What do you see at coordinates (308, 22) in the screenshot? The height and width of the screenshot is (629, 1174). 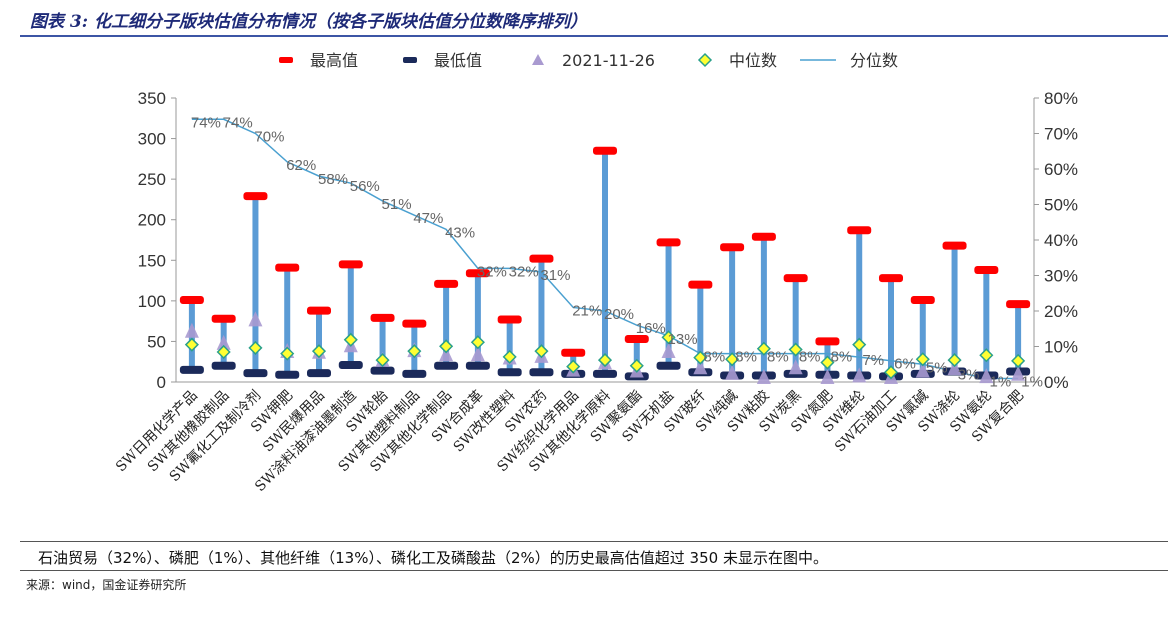 I see `page-title: 图表 3: 化工细分子版块估值分布情况（按各子版块估值分位数降序排列）` at bounding box center [308, 22].